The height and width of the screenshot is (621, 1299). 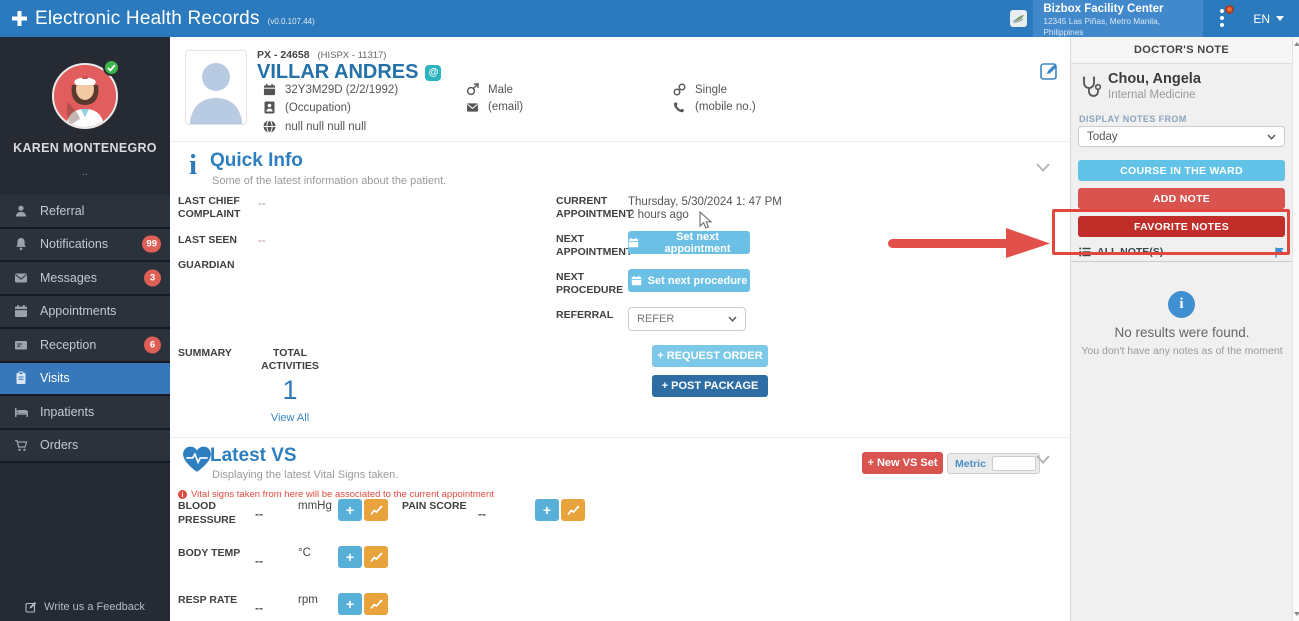 I want to click on latest-vs-subtitle: Displaying the latest Vital Signs taken., so click(x=305, y=475).